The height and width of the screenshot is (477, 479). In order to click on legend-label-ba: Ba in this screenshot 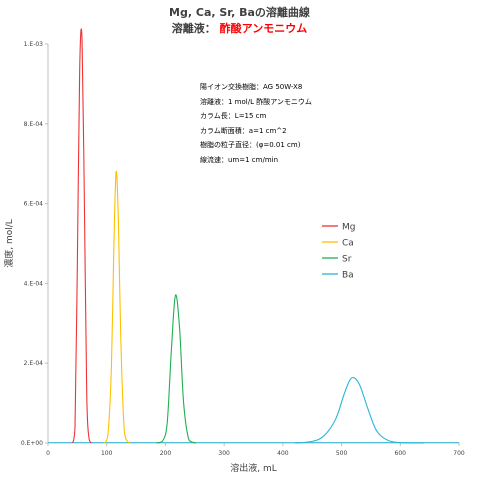, I will do `click(348, 276)`.